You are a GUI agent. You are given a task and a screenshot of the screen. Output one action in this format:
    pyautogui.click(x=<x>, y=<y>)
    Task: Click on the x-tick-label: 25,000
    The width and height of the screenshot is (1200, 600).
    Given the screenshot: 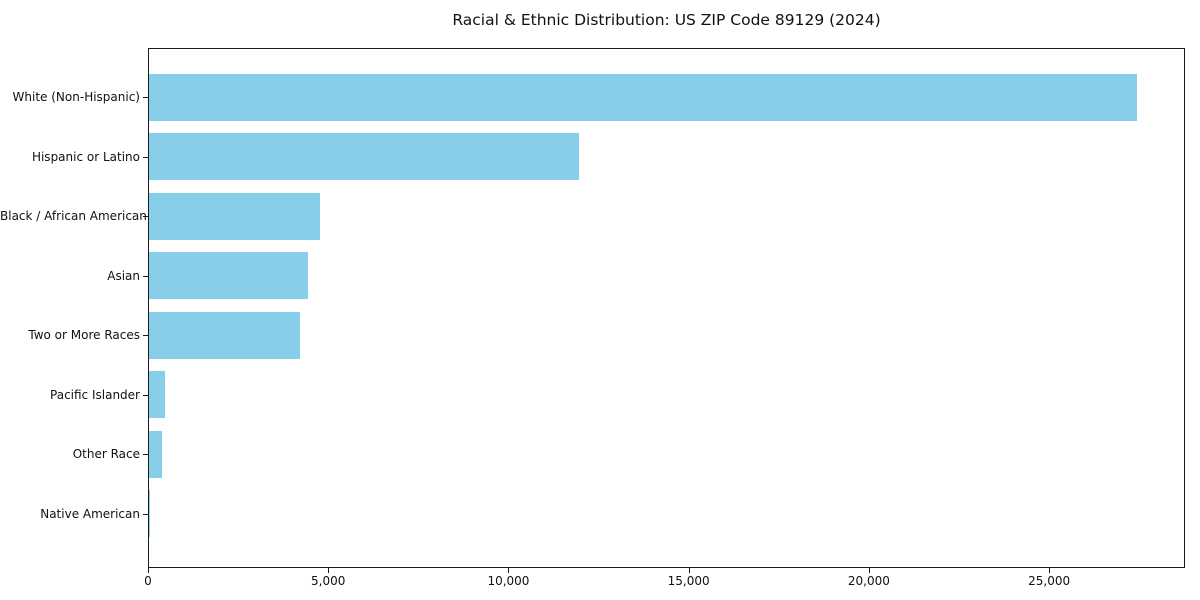 What is the action you would take?
    pyautogui.click(x=1049, y=581)
    